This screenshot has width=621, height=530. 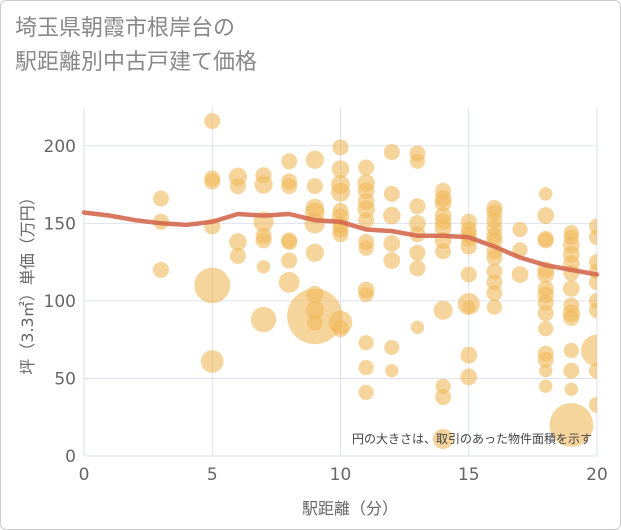 What do you see at coordinates (27, 281) in the screenshot?
I see `y-axis-label: 坪（3.3㎡）単価（万円）` at bounding box center [27, 281].